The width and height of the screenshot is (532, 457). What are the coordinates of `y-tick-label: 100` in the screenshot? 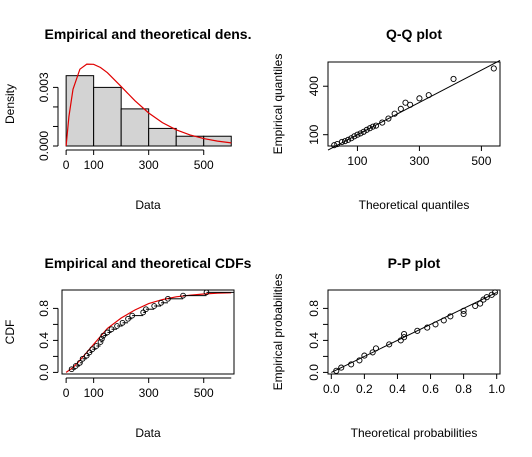 It's located at (314, 134).